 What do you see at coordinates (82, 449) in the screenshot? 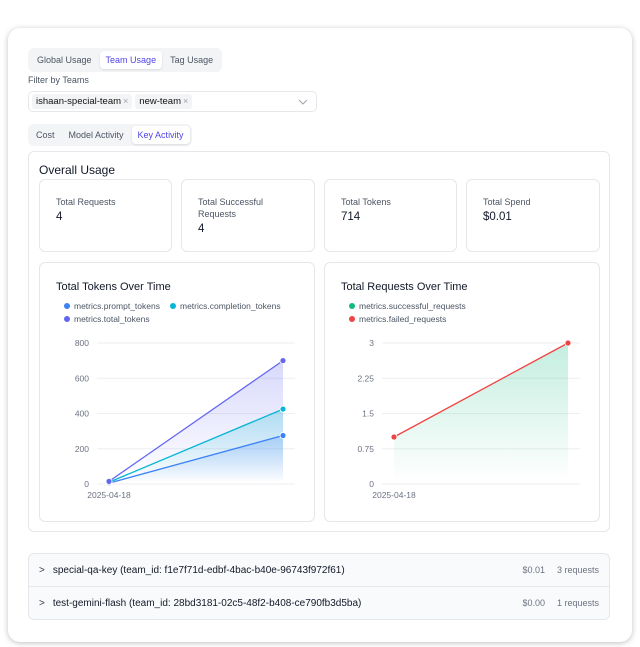
I see `y-tick-label: 200` at bounding box center [82, 449].